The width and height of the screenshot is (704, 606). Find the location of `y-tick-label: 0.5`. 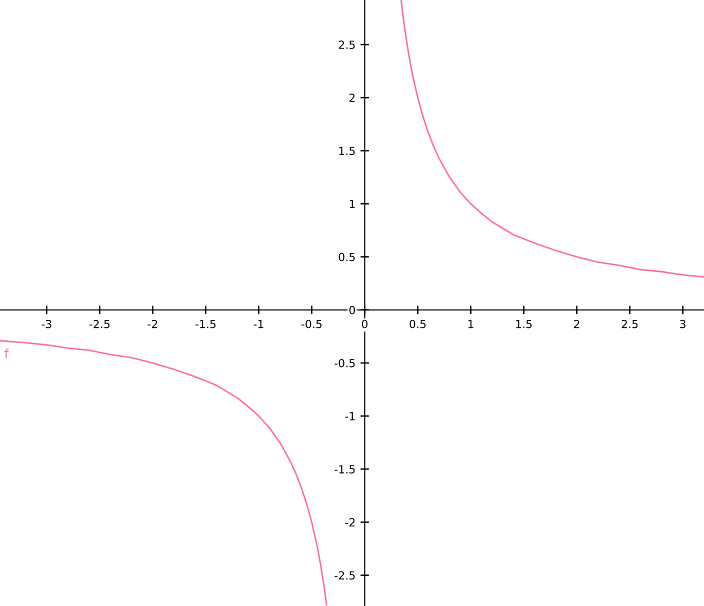

y-tick-label: 0.5 is located at coordinates (346, 257).